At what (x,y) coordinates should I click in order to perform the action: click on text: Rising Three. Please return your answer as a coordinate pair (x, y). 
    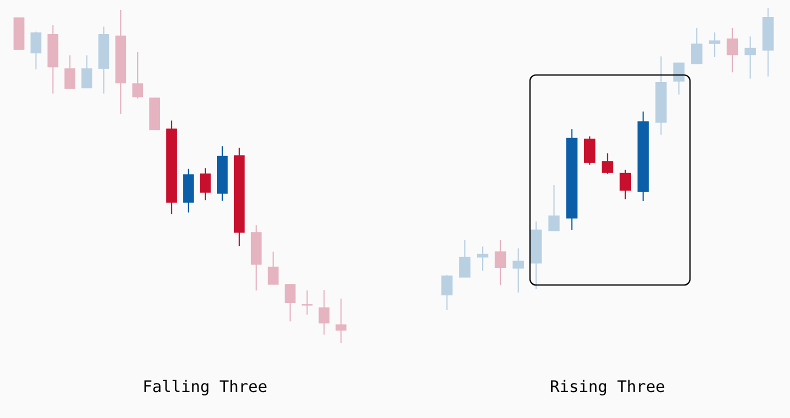
    Looking at the image, I should click on (607, 388).